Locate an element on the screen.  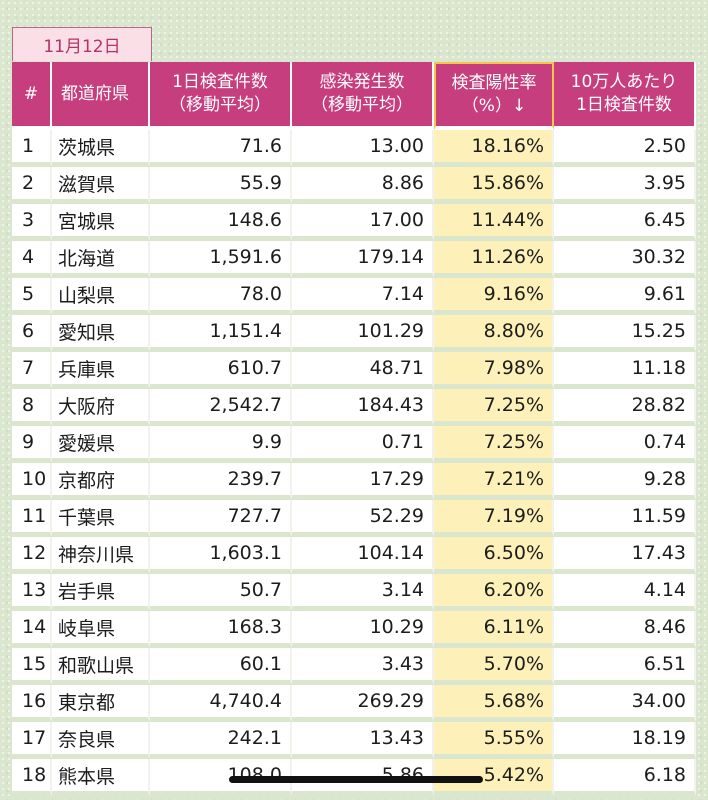
cell-tests: 242.1 is located at coordinates (221, 740).